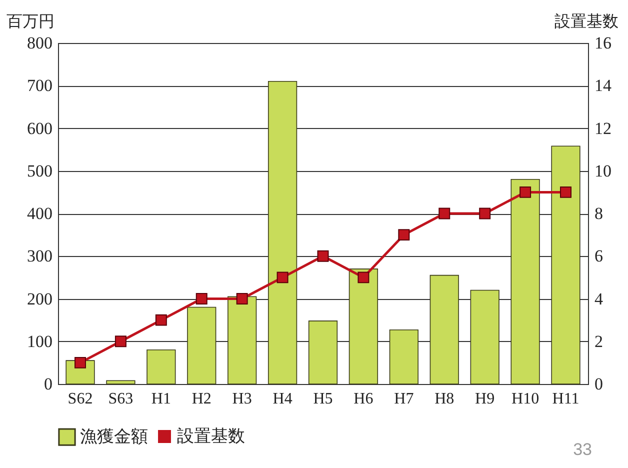 The width and height of the screenshot is (628, 468). What do you see at coordinates (586, 21) in the screenshot?
I see `y2-axis-title: 設置基数` at bounding box center [586, 21].